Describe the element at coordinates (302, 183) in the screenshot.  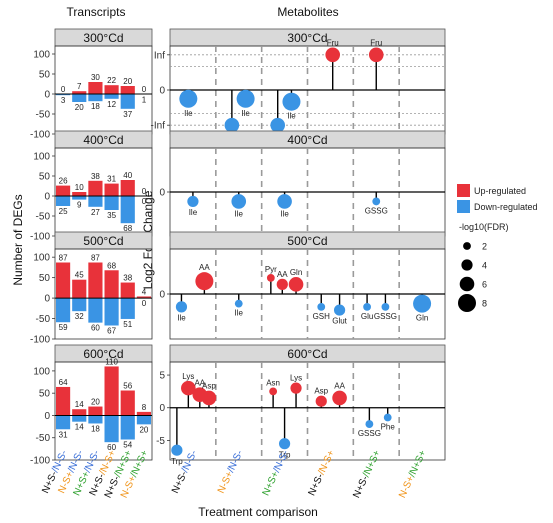
I see `metabolites-facet-1: 400°Cd 0 Ile Ile Ile GSSG` at that location.